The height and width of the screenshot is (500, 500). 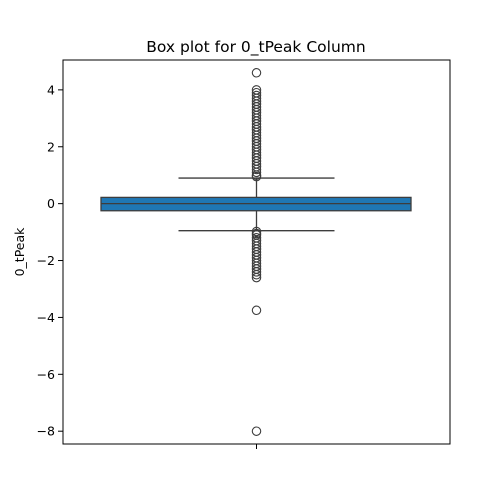 I want to click on y-tick-label: 4, so click(x=51, y=89).